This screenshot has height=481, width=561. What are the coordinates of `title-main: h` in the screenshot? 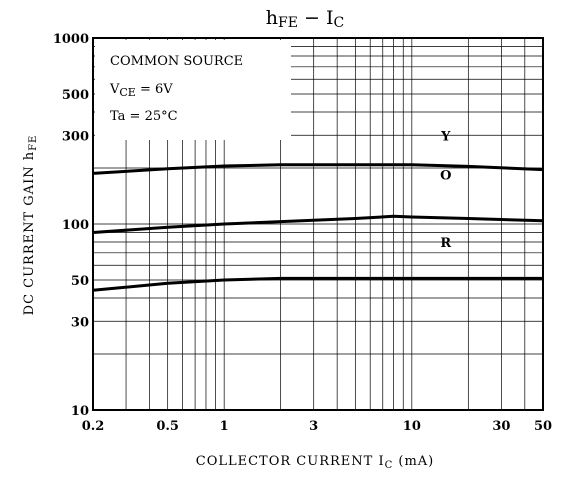 It's located at (272, 18).